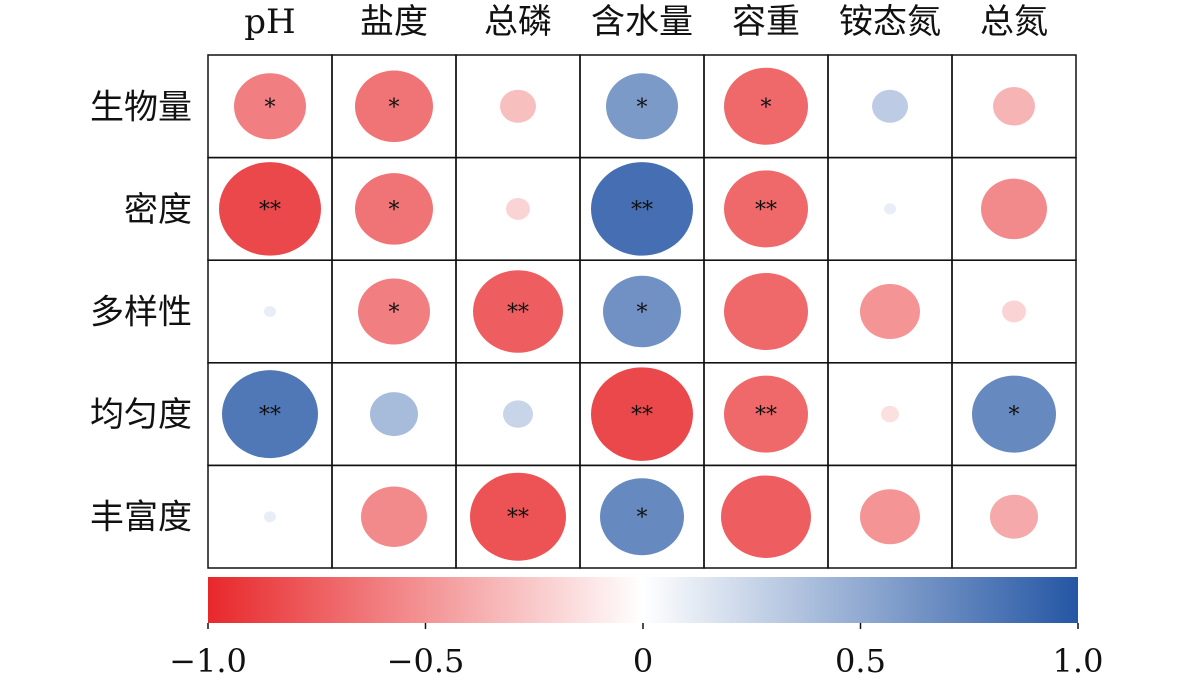 This screenshot has width=1181, height=684. I want to click on colorbar-tick-label: −1.0, so click(208, 661).